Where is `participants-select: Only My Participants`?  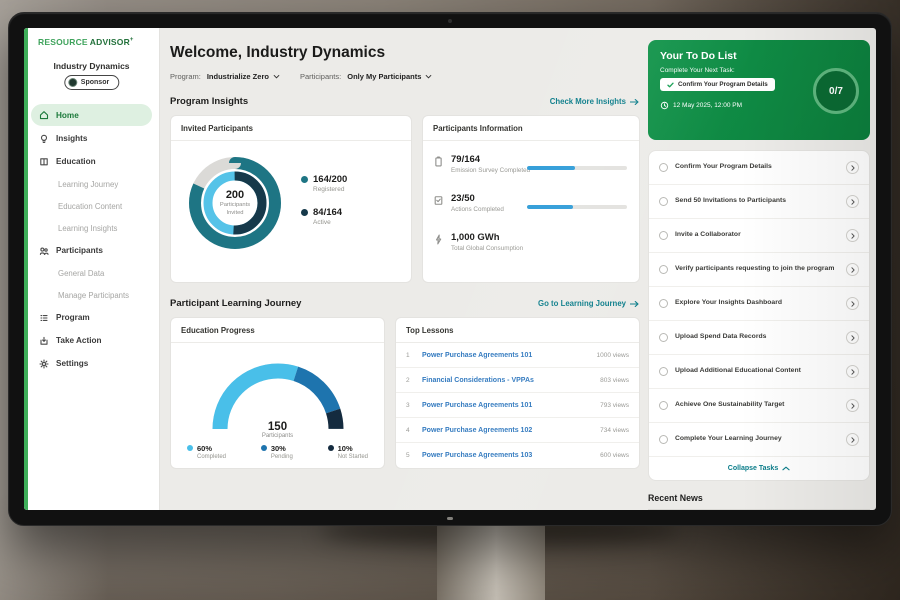 participants-select: Only My Participants is located at coordinates (389, 76).